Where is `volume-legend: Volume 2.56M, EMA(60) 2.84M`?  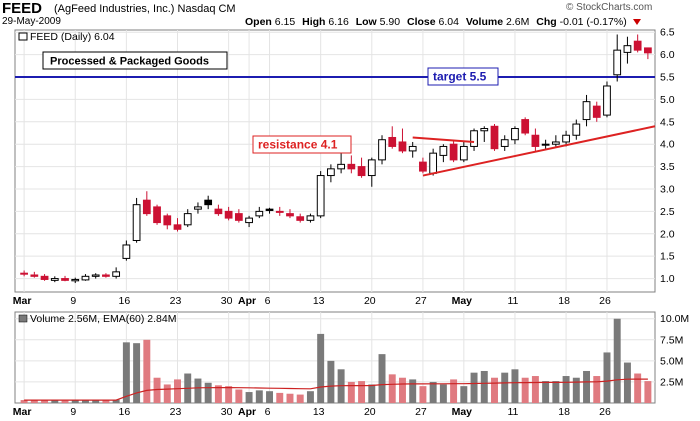
volume-legend: Volume 2.56M, EMA(60) 2.84M is located at coordinates (103, 319).